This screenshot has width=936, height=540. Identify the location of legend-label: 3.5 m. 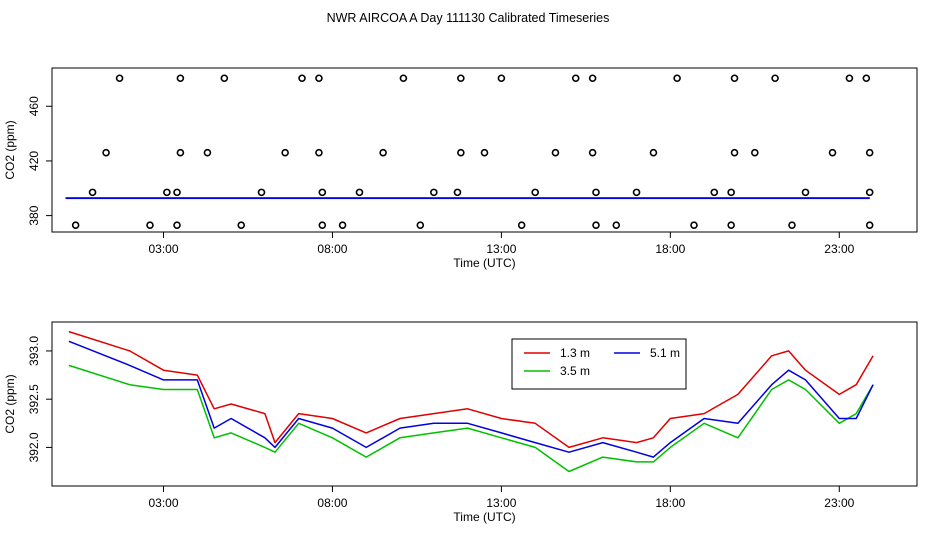
(575, 371).